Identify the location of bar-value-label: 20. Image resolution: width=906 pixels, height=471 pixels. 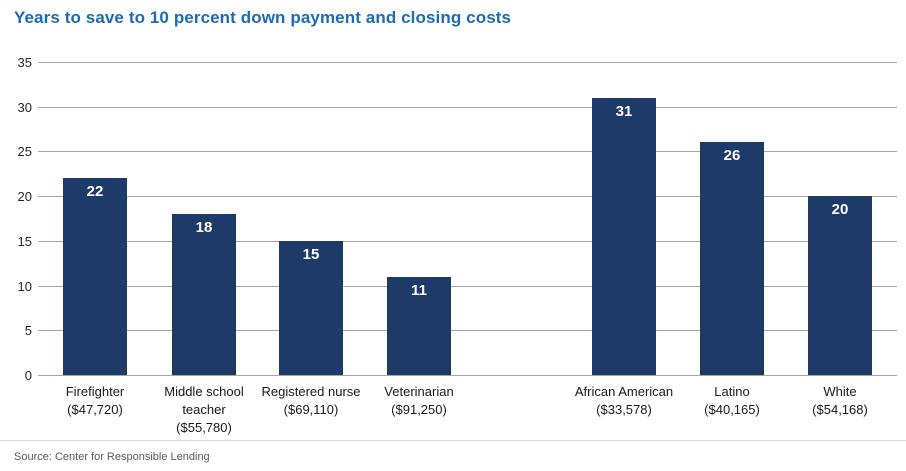
(840, 210).